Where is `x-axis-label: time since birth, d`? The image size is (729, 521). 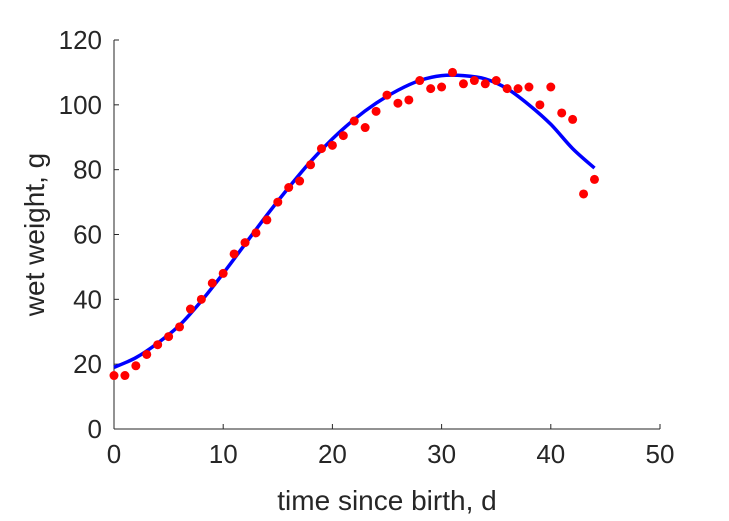 x-axis-label: time since birth, d is located at coordinates (386, 500).